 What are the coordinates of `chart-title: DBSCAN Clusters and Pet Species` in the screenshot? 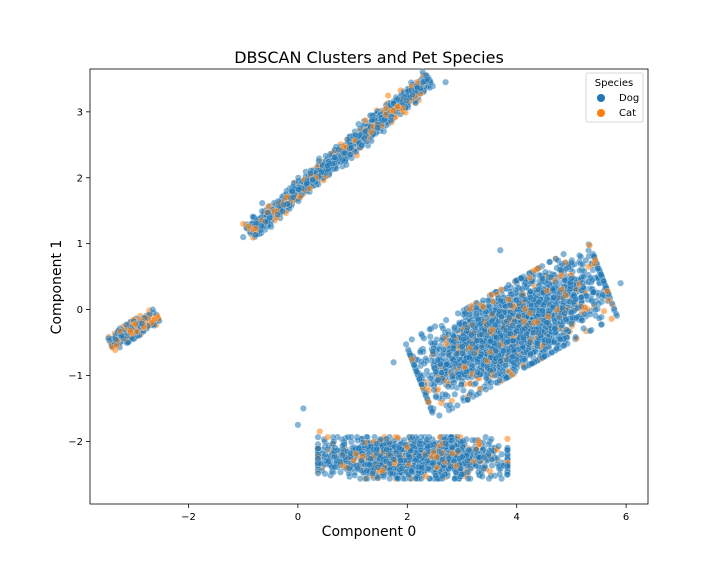 It's located at (369, 57).